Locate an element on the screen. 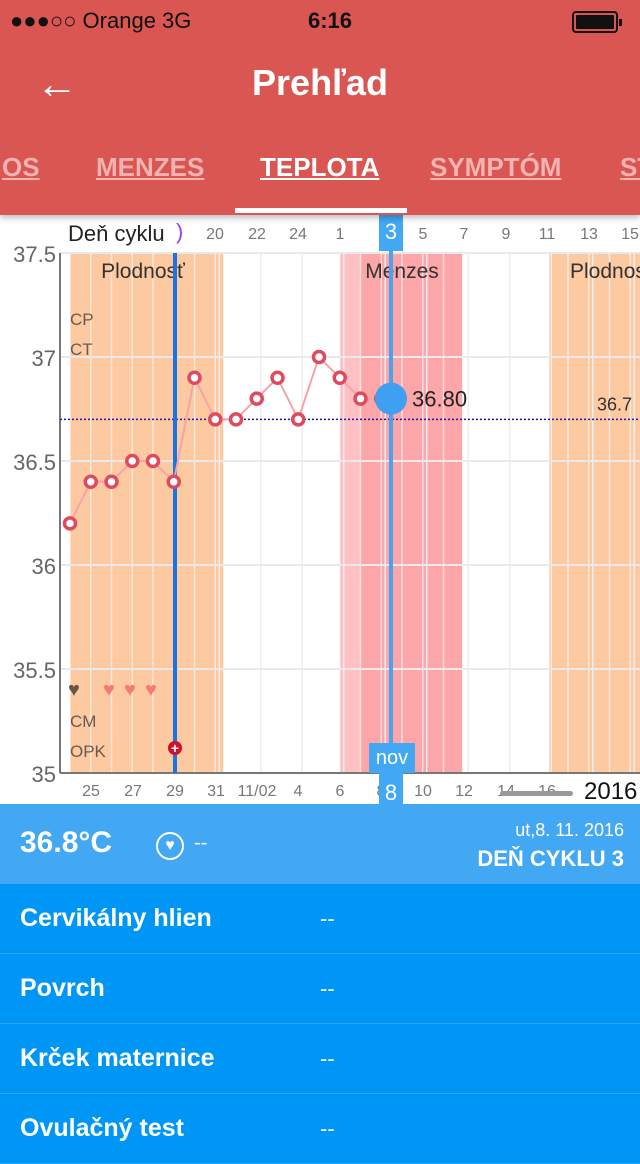  date-tick-label: 10 is located at coordinates (423, 791).